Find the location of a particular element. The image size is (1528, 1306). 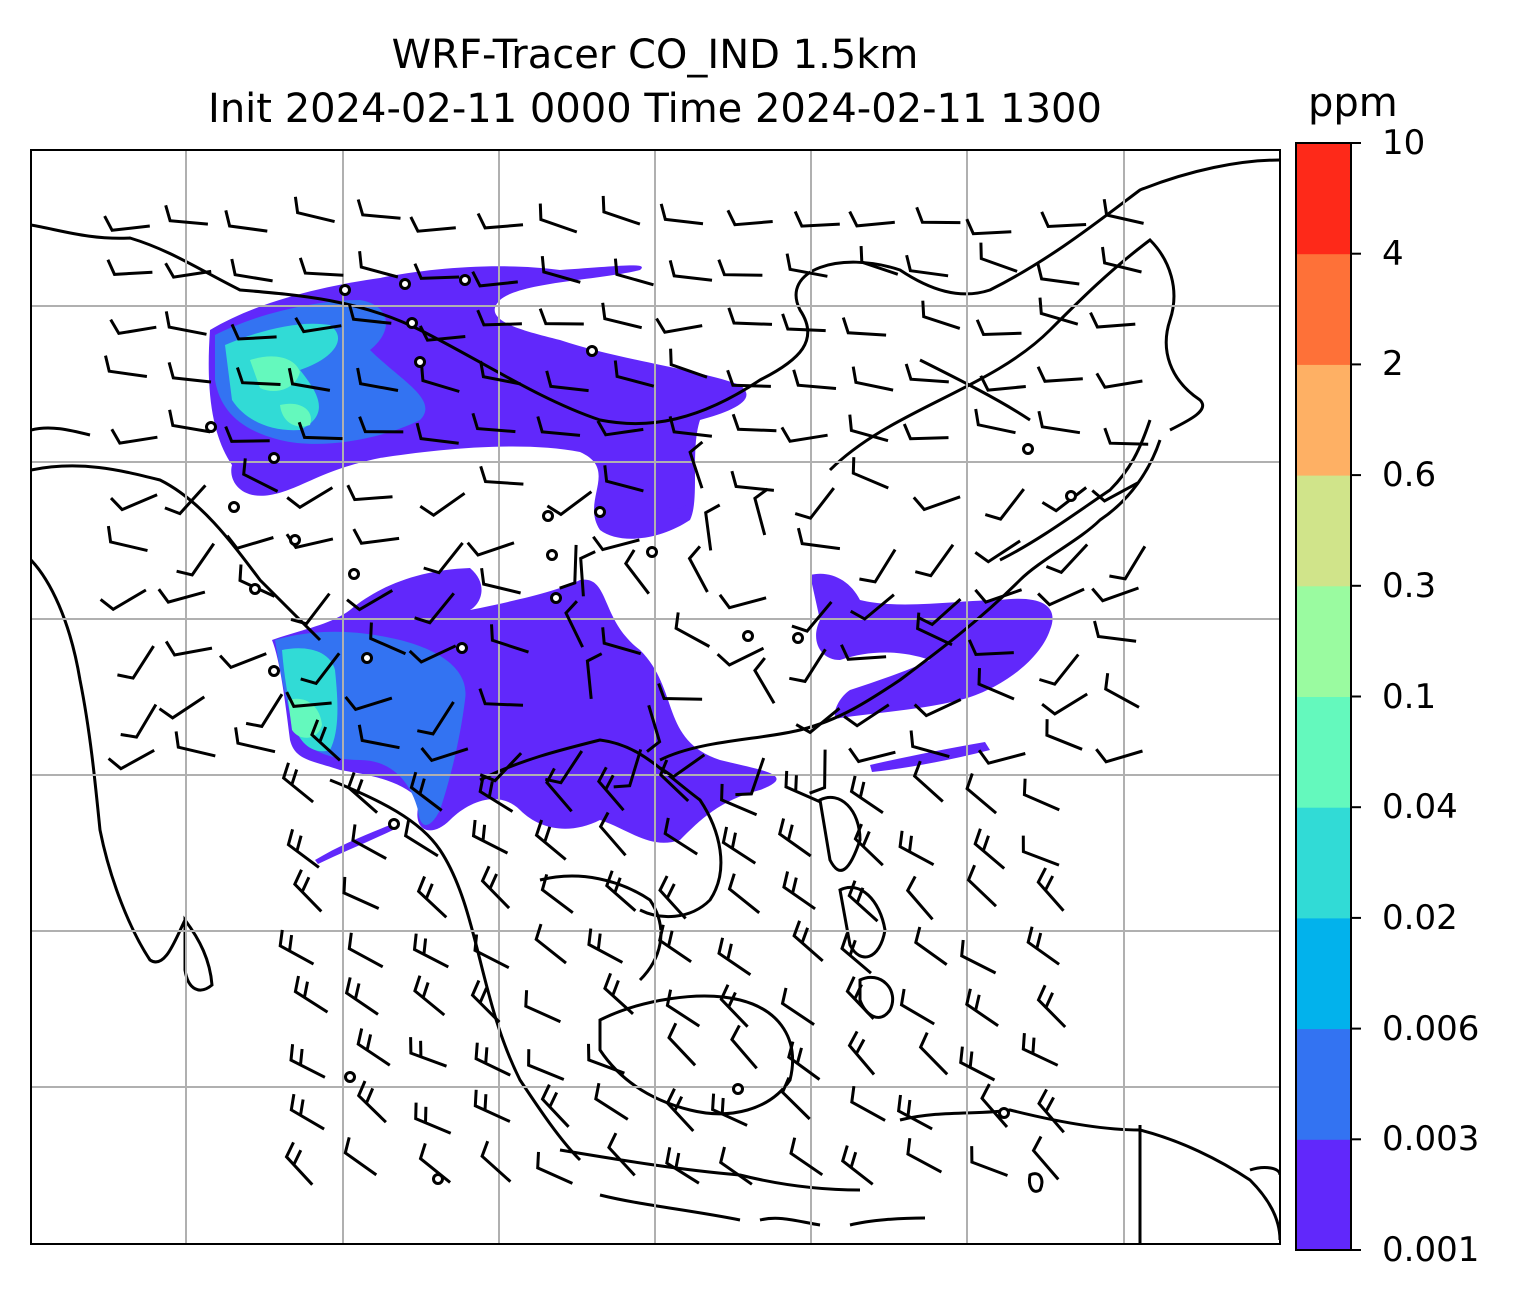

colorbar-tick-label: 0.02 is located at coordinates (1420, 917).